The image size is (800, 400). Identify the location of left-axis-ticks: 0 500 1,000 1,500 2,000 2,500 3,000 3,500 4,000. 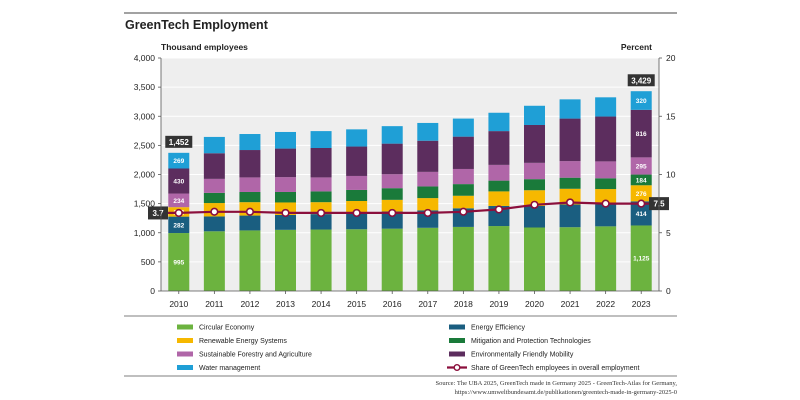
(147, 174).